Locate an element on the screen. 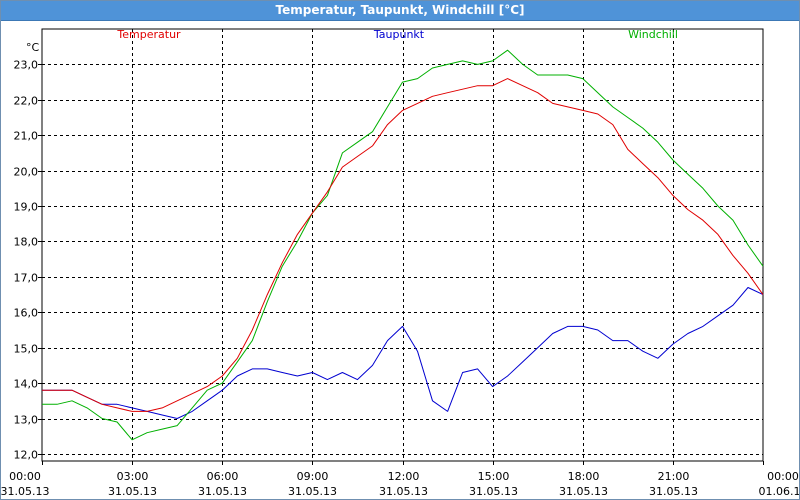 This screenshot has height=500, width=800. y-tick-label: 23,0 is located at coordinates (26, 65).